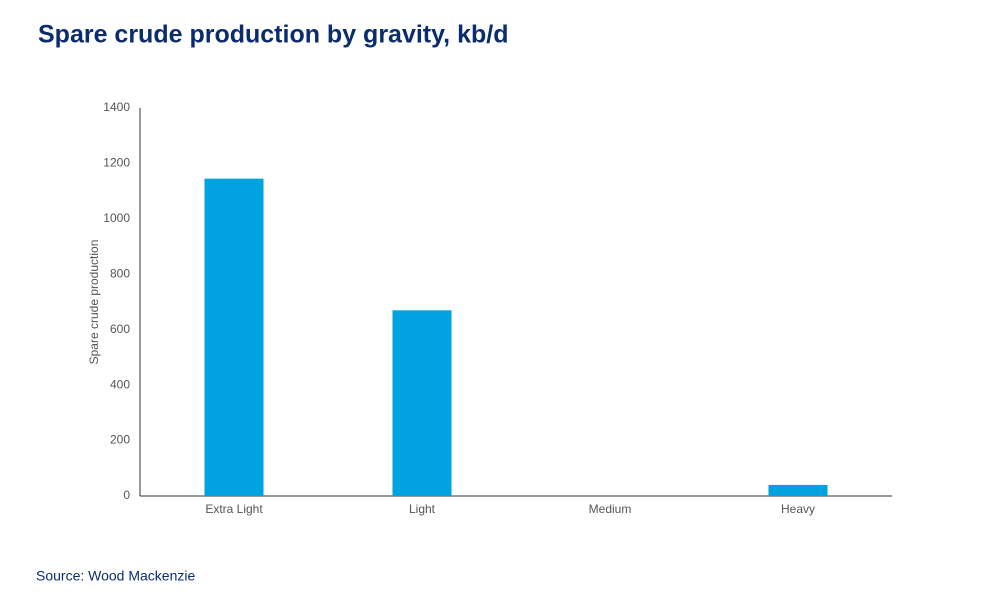  I want to click on x-tick-label: Medium, so click(610, 509).